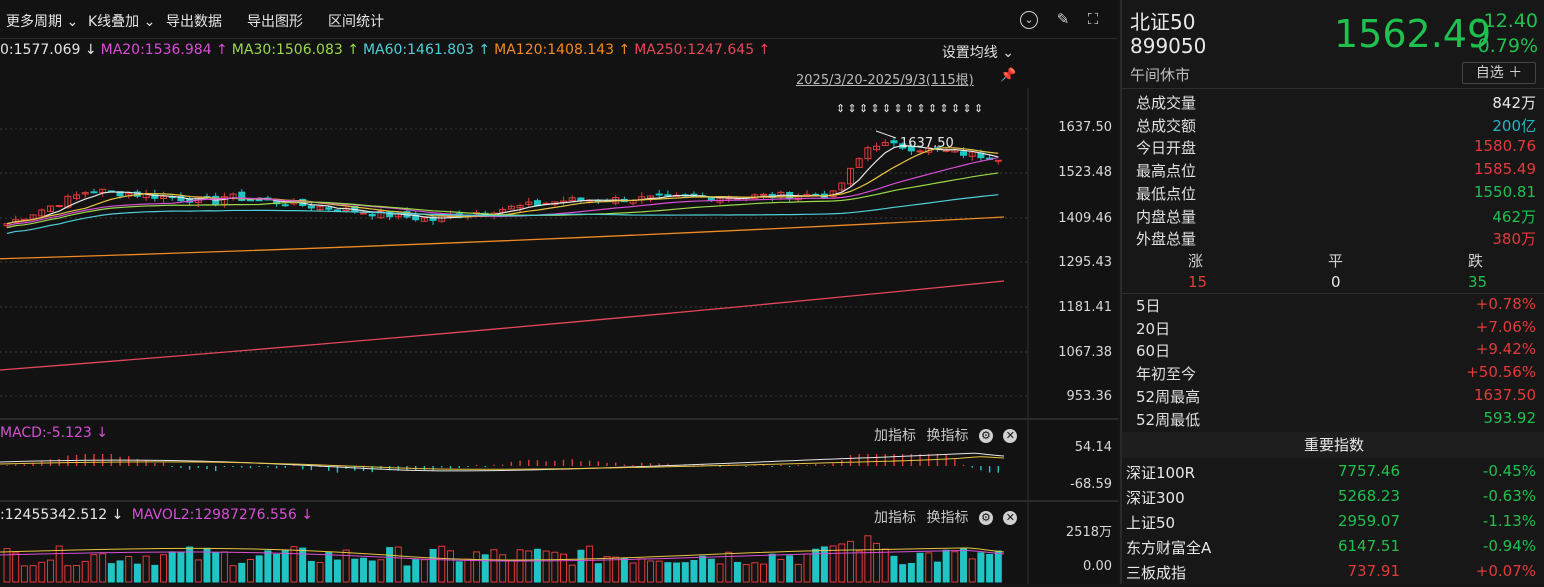 Image resolution: width=1544 pixels, height=587 pixels. I want to click on brush-icon: ✎, so click(1063, 19).